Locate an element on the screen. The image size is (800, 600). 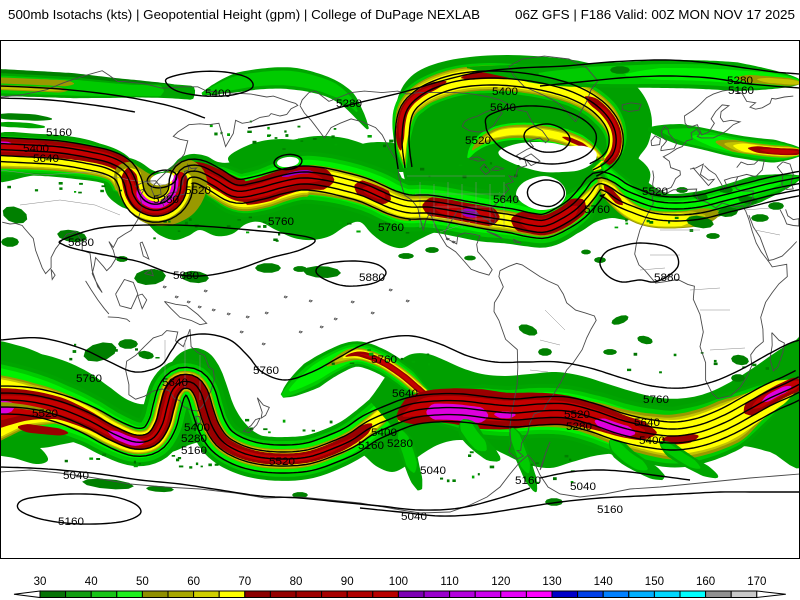
svg-text: 80 is located at coordinates (296, 582).